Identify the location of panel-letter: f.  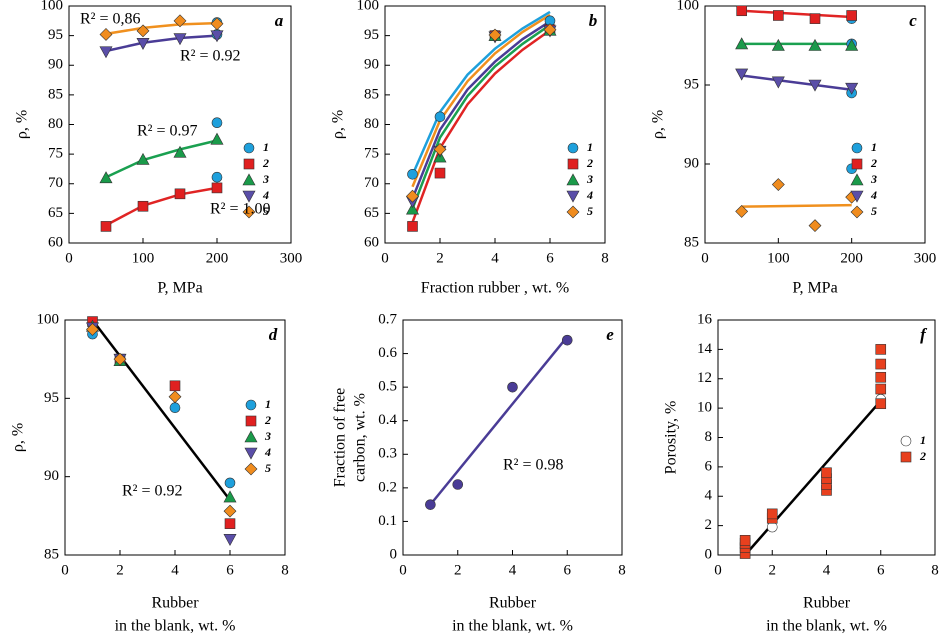
(924, 334).